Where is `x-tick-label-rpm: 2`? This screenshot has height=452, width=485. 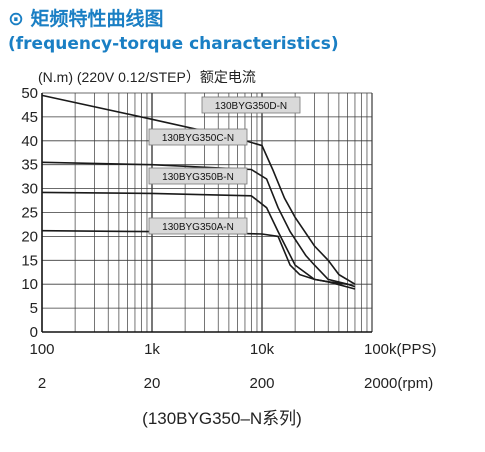
x-tick-label-rpm: 2 is located at coordinates (42, 383).